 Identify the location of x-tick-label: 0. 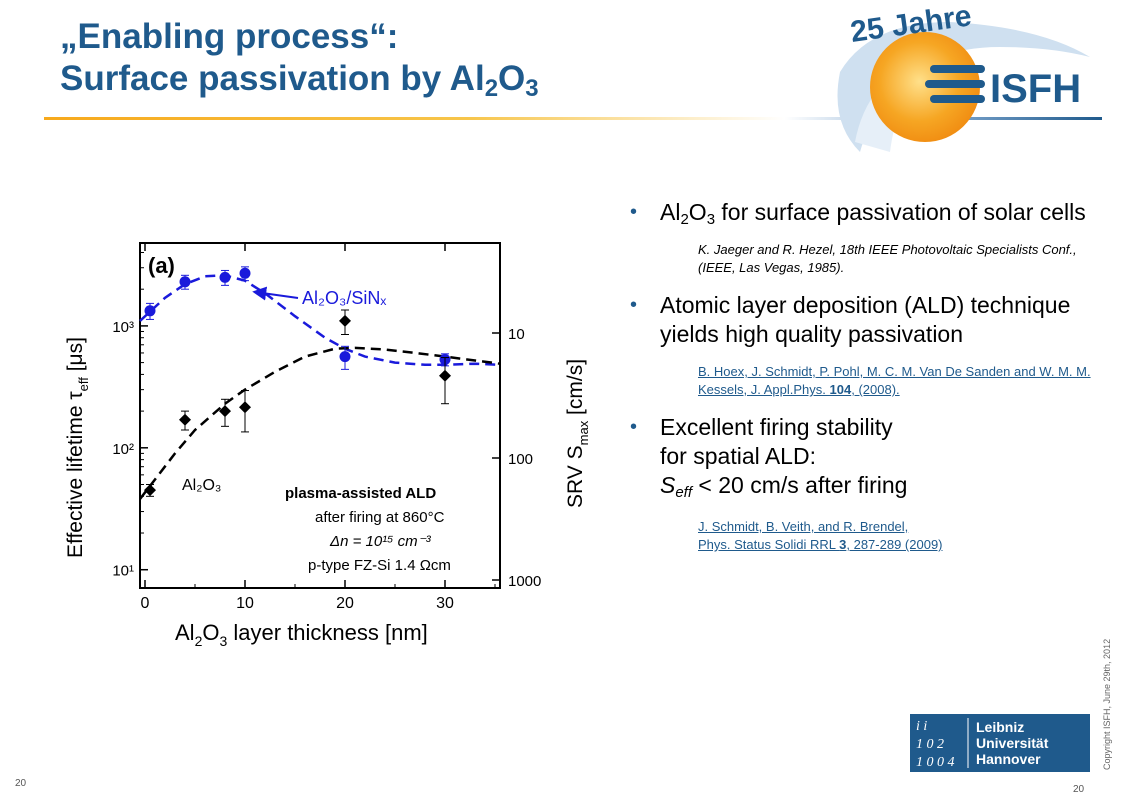
(145, 603).